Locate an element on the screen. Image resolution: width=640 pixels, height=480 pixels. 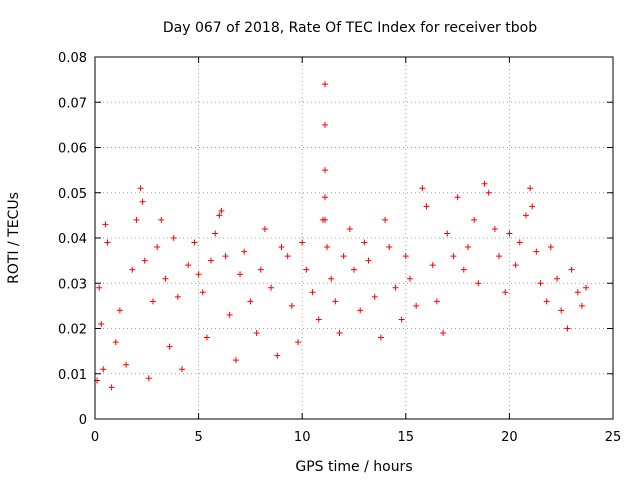
y-tick-label: 0 is located at coordinates (83, 420).